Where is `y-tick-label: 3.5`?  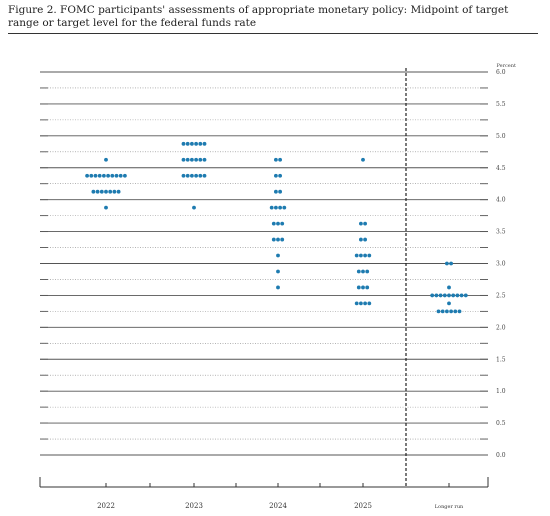
y-tick-label: 3.5 is located at coordinates (501, 232).